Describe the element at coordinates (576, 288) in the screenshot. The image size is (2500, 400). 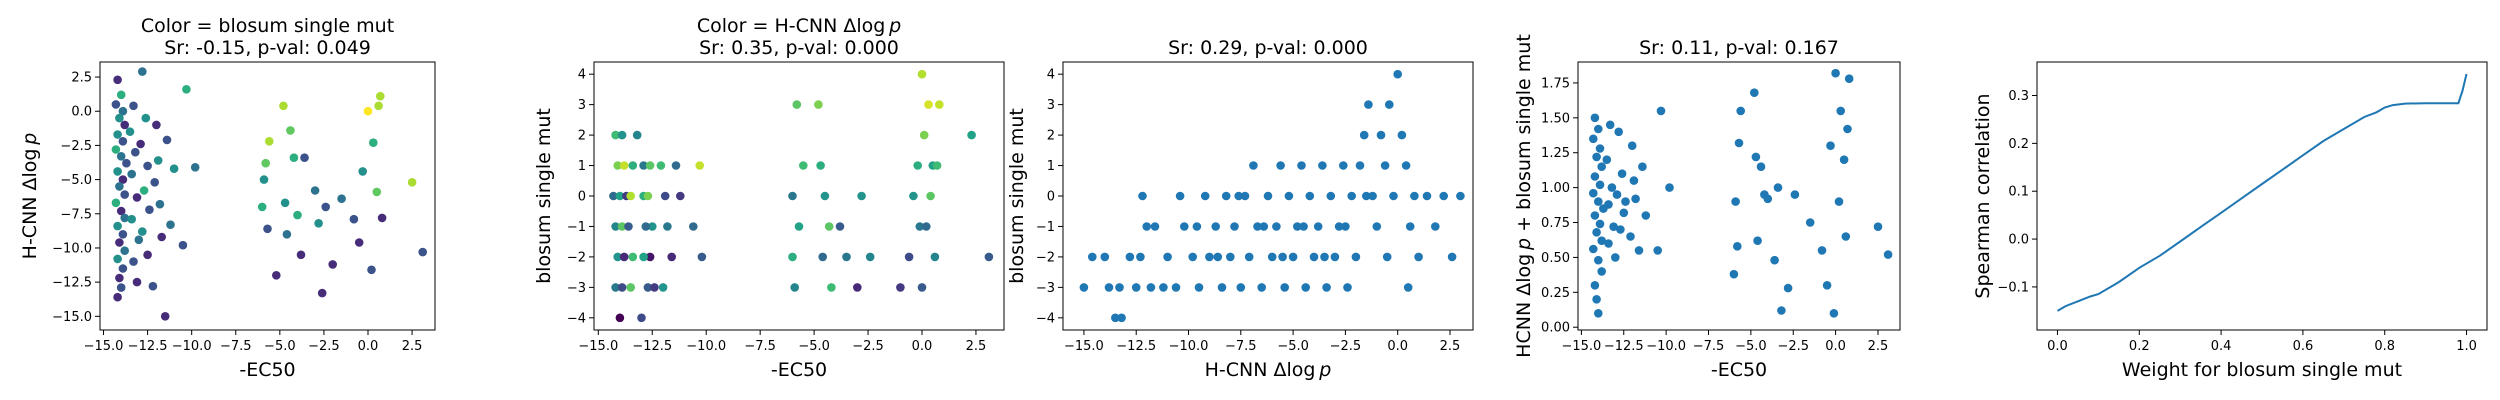
I see `y-tick-label: −3` at that location.